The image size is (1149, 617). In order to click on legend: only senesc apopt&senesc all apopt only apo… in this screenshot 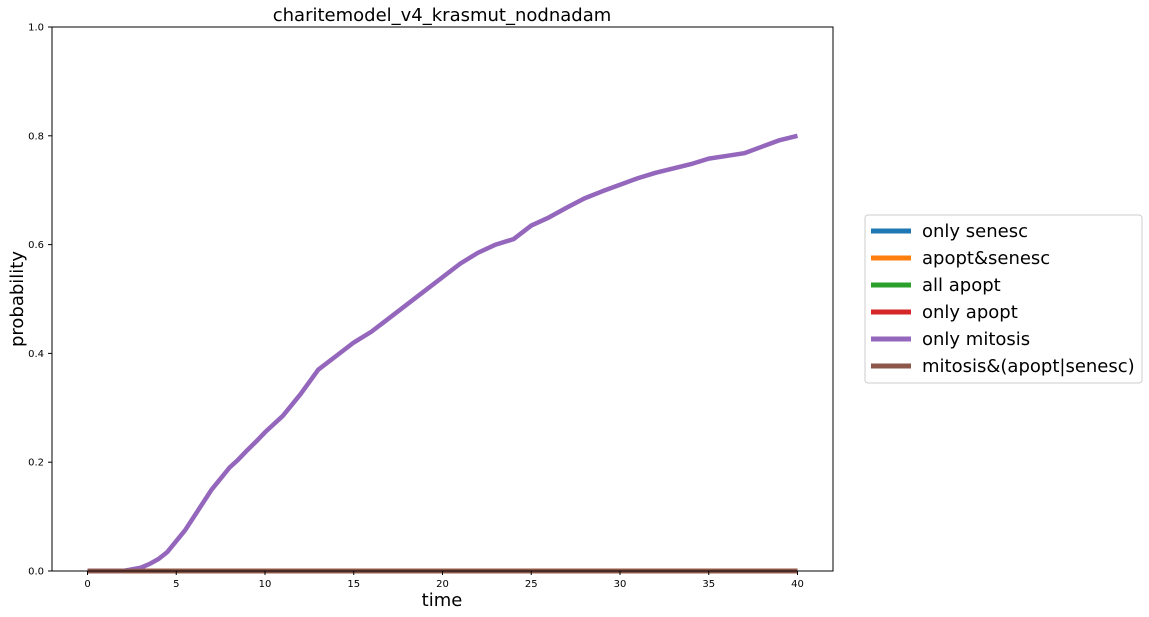, I will do `click(1003, 299)`.